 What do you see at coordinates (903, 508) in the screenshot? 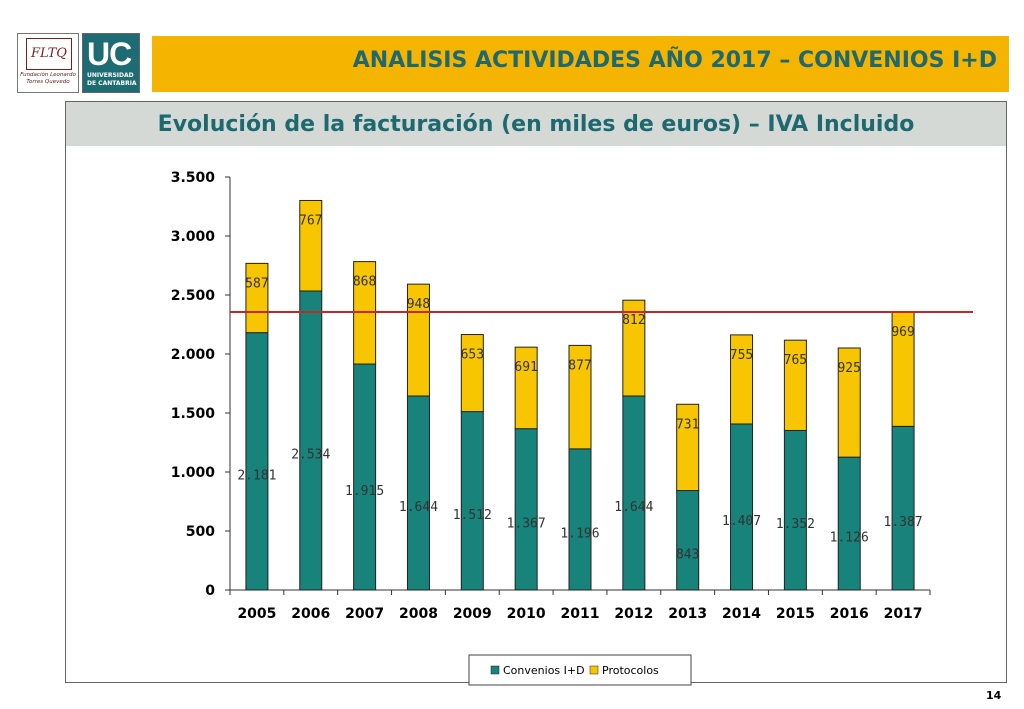
I see `bar-convenios-2017` at bounding box center [903, 508].